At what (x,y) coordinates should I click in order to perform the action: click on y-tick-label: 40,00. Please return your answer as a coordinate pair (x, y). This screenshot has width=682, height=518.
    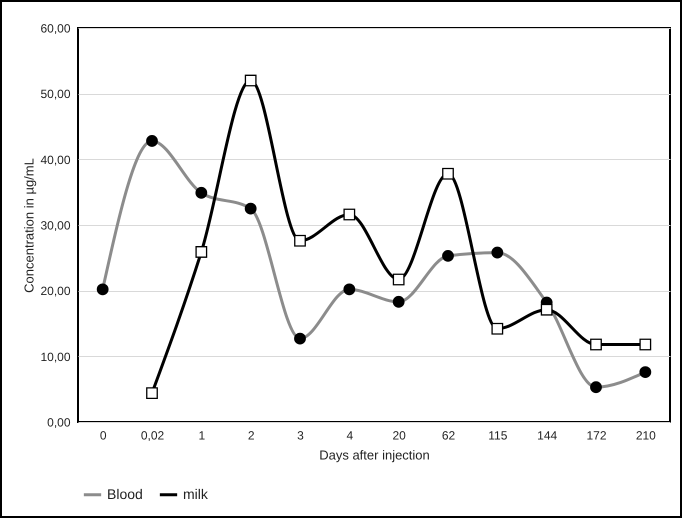
    Looking at the image, I should click on (55, 159).